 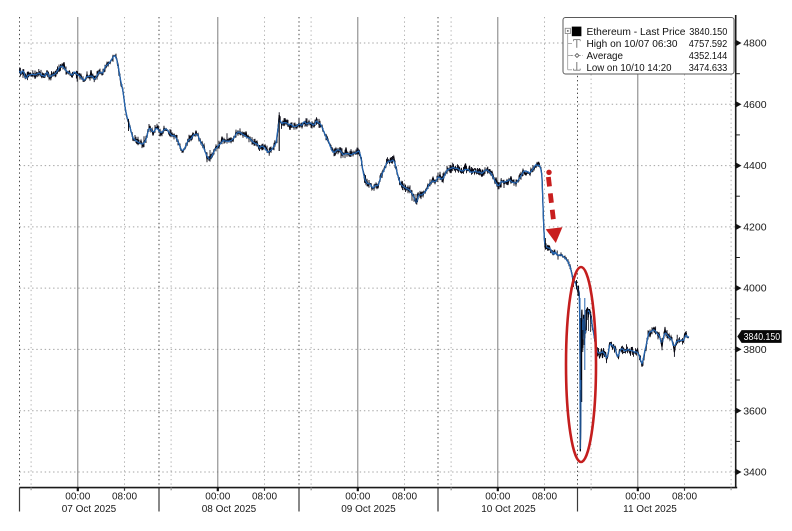 What do you see at coordinates (708, 68) in the screenshot?
I see `svg-text: 3474.633` at bounding box center [708, 68].